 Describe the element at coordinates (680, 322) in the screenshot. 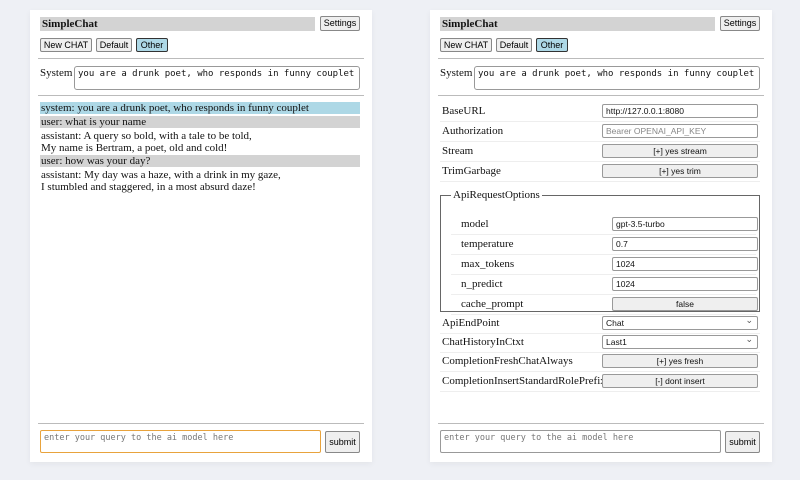

I see `api-endpoint-select: Chat` at that location.